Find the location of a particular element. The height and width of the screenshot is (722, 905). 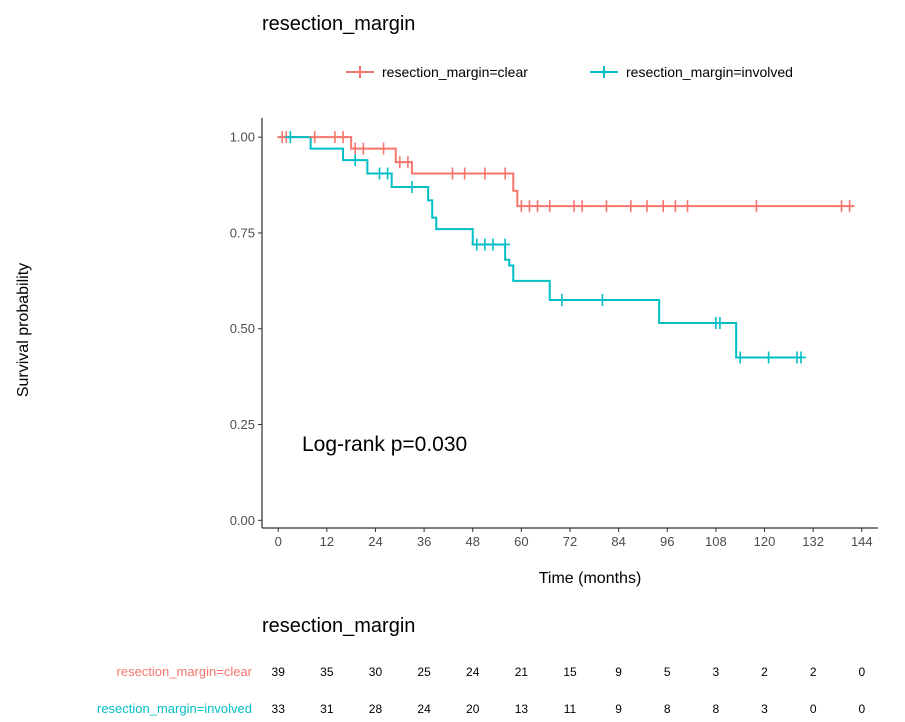

y-axis-title: Survival probability is located at coordinates (23, 330).